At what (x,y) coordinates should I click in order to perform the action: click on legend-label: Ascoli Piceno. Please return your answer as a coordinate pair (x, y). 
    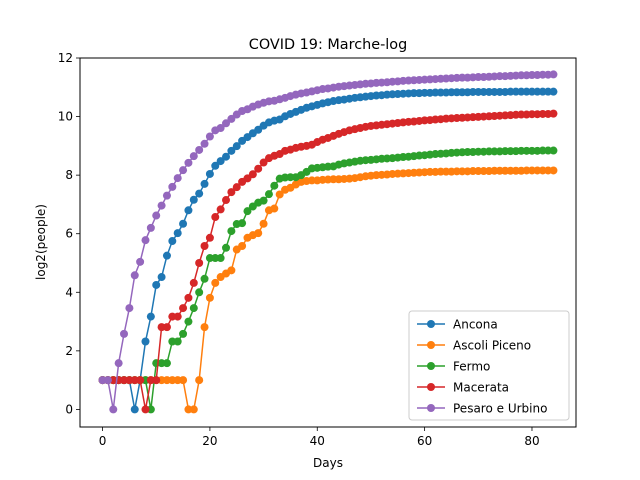
    Looking at the image, I should click on (492, 346).